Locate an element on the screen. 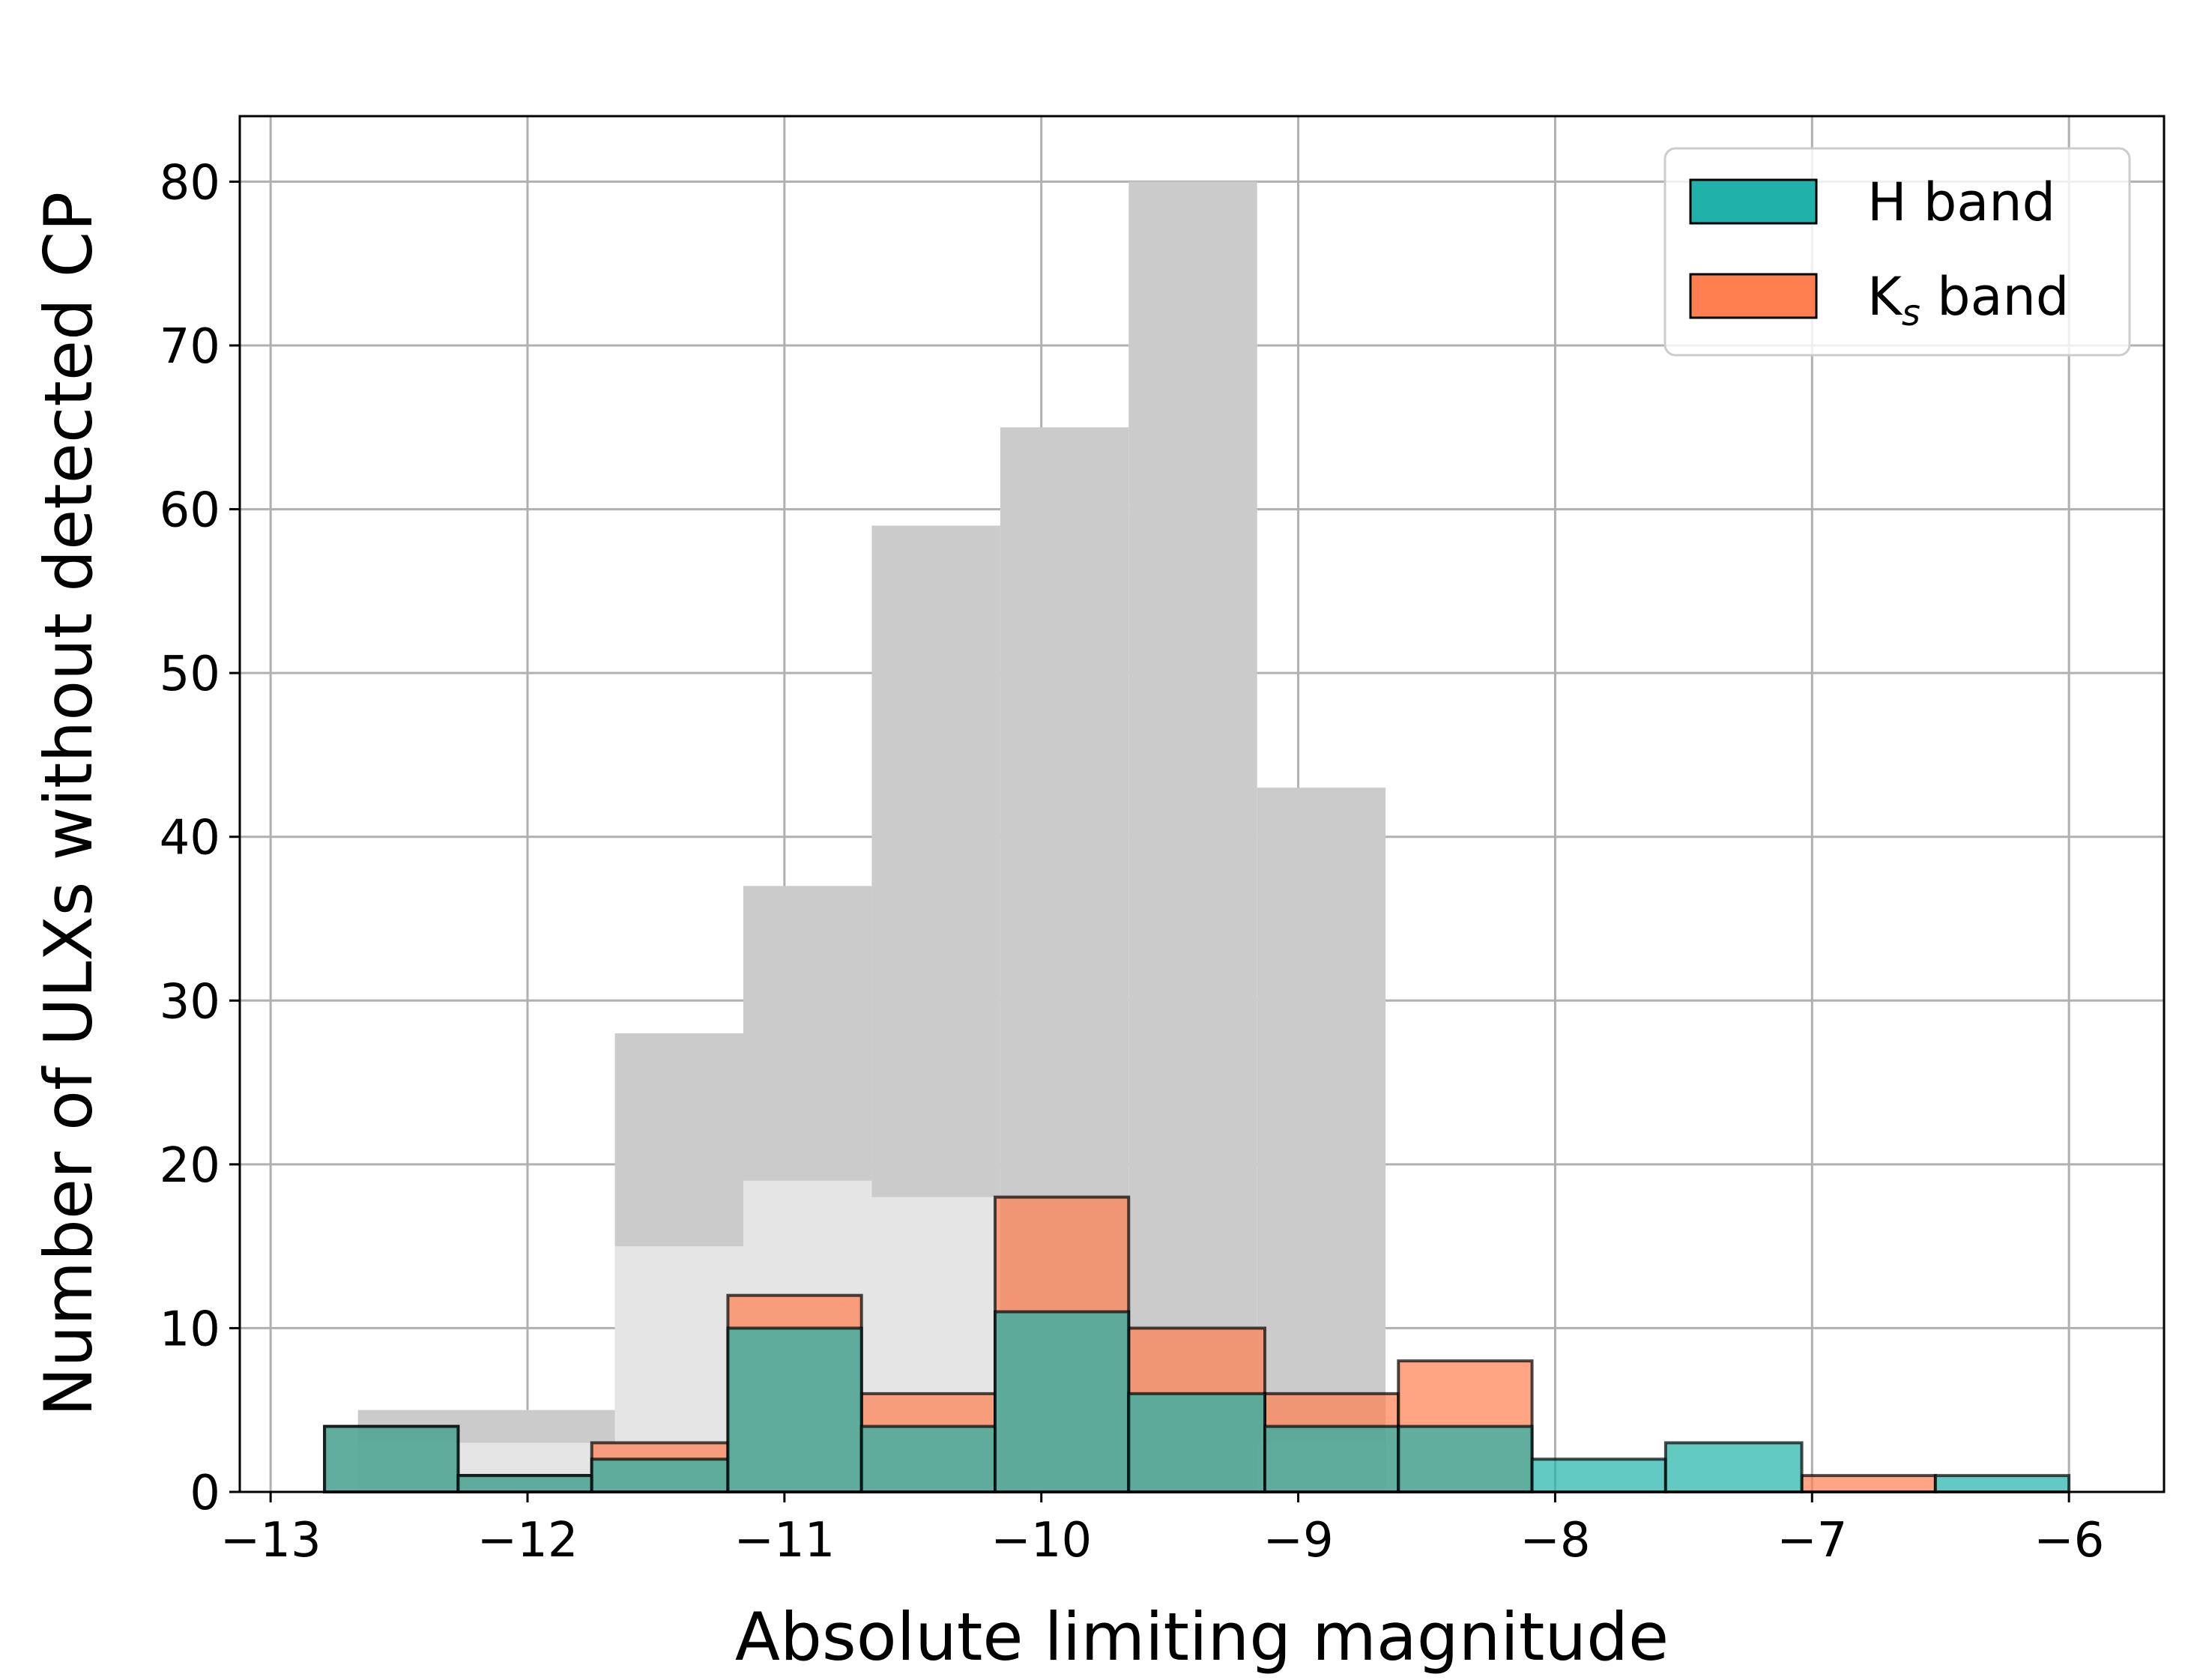 Image resolution: width=2188 pixels, height=1680 pixels. x-tick-label-6: −7 is located at coordinates (1812, 1540).